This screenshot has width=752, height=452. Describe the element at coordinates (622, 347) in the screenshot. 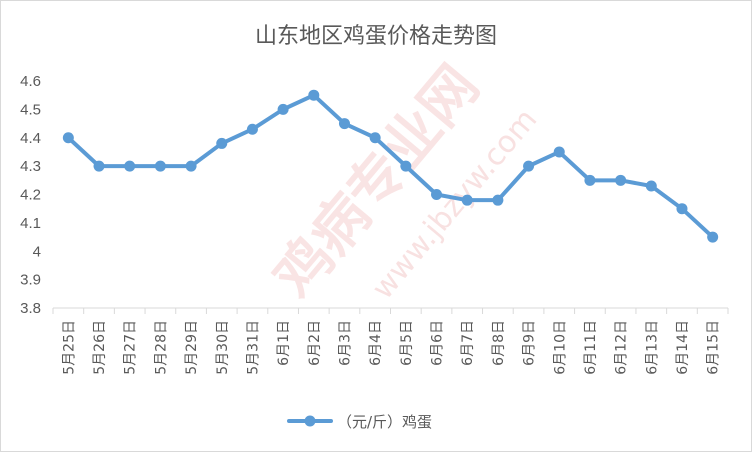

I see `x-tick-label: 6月12日` at that location.